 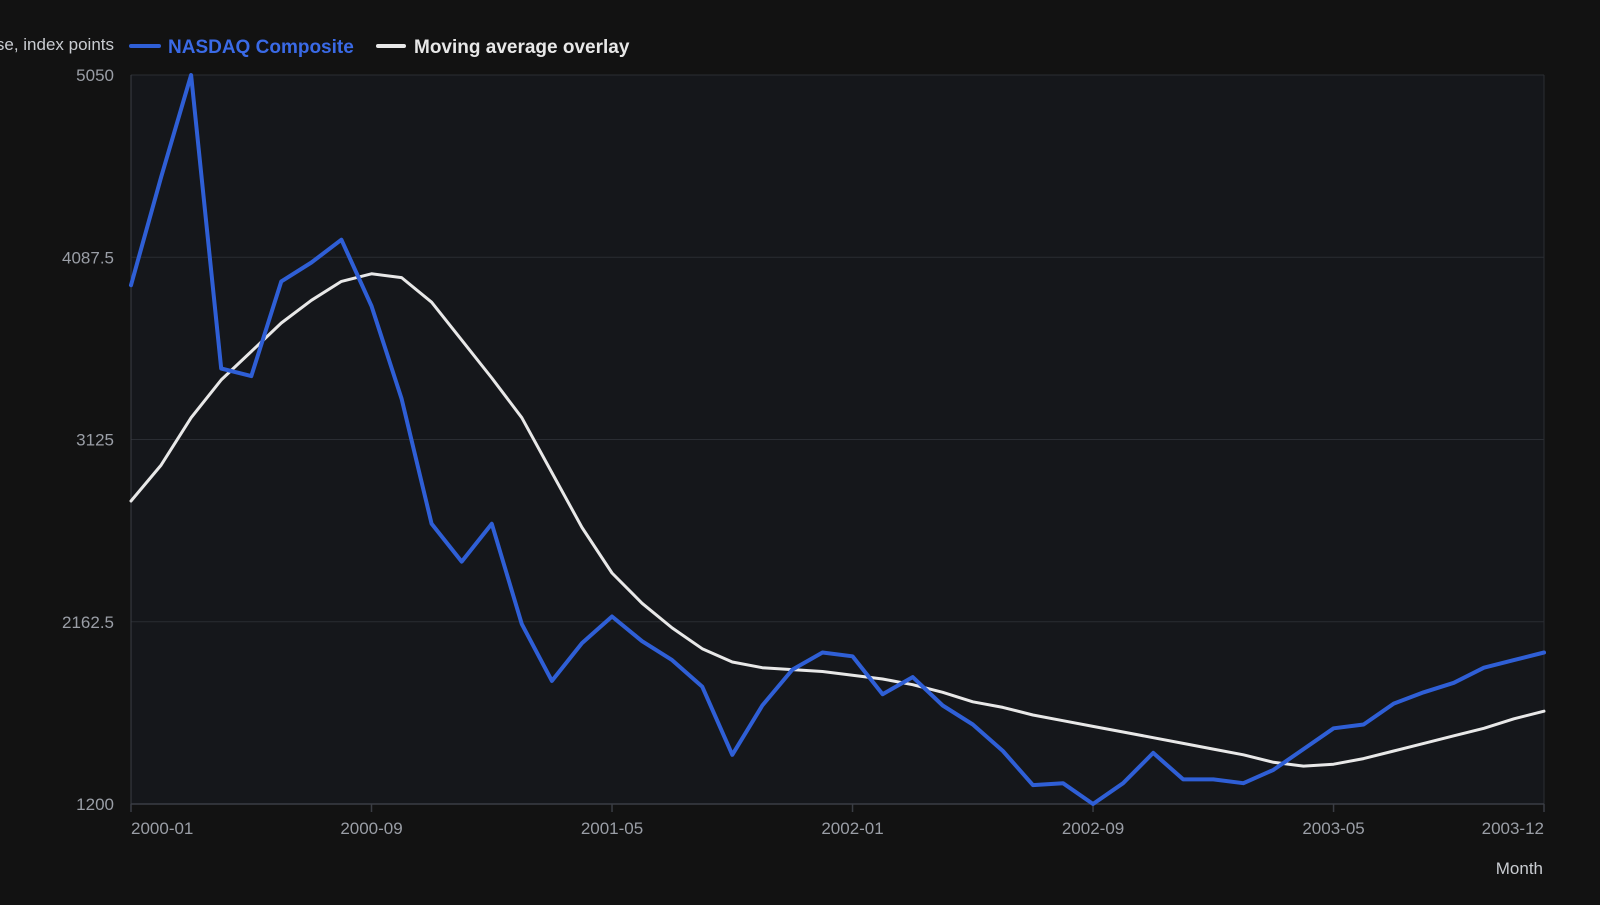 I want to click on y-tick-label: 4087.5, so click(x=88, y=257).